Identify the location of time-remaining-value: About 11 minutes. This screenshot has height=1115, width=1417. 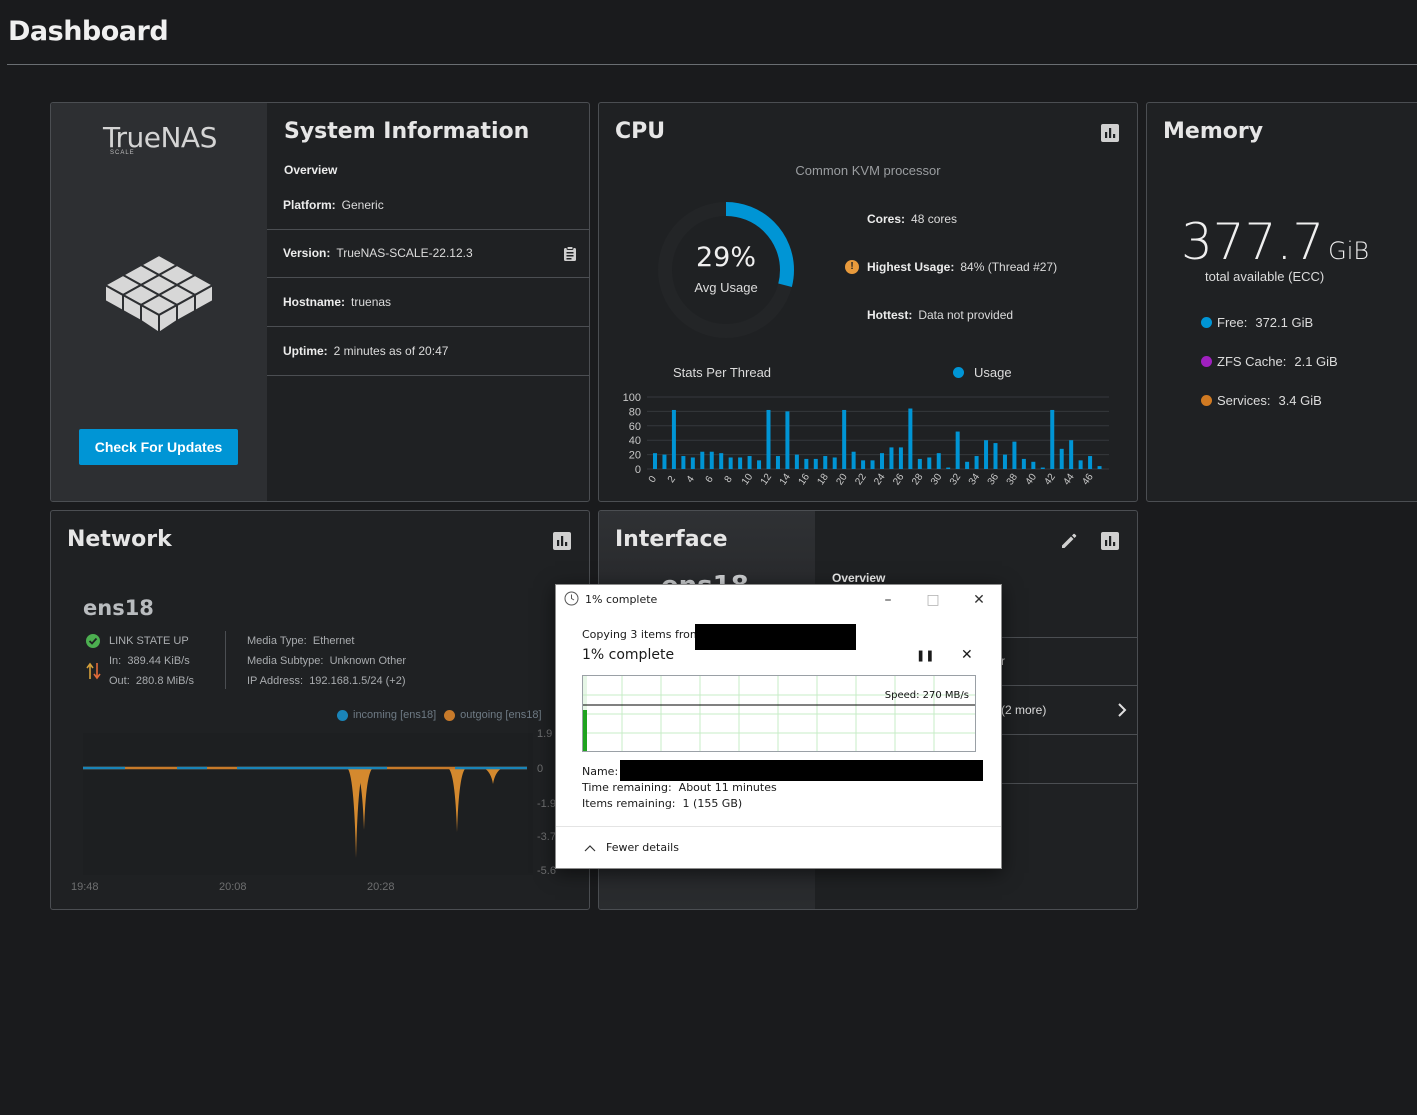
(727, 787).